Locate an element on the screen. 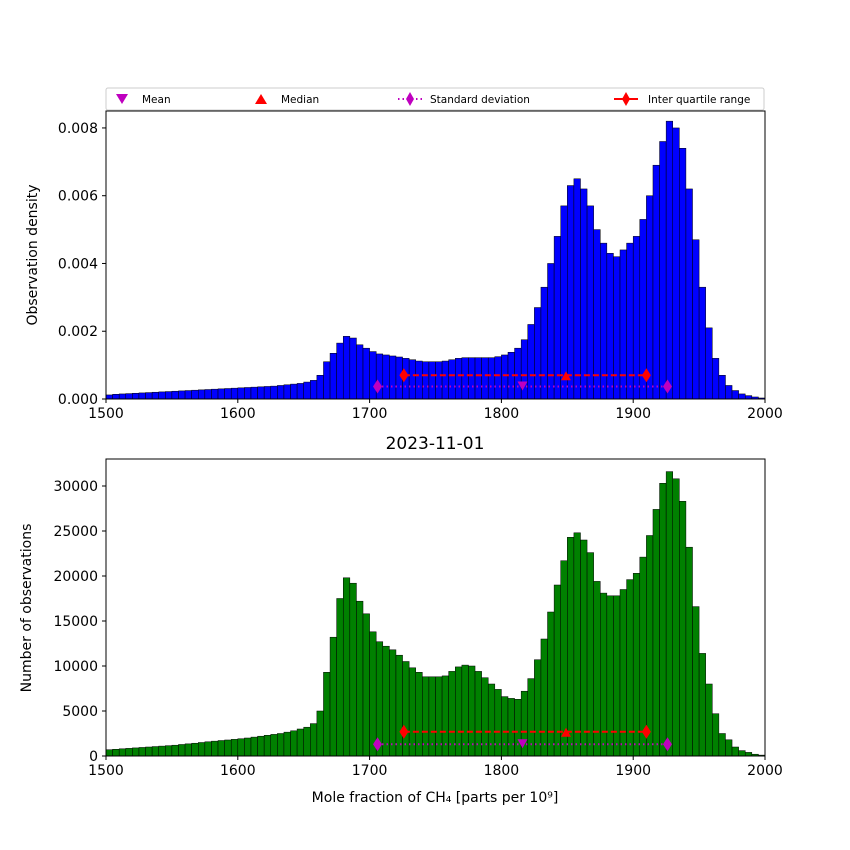 This screenshot has width=850, height=850. legend-entry-std: Standard deviation is located at coordinates (464, 99).